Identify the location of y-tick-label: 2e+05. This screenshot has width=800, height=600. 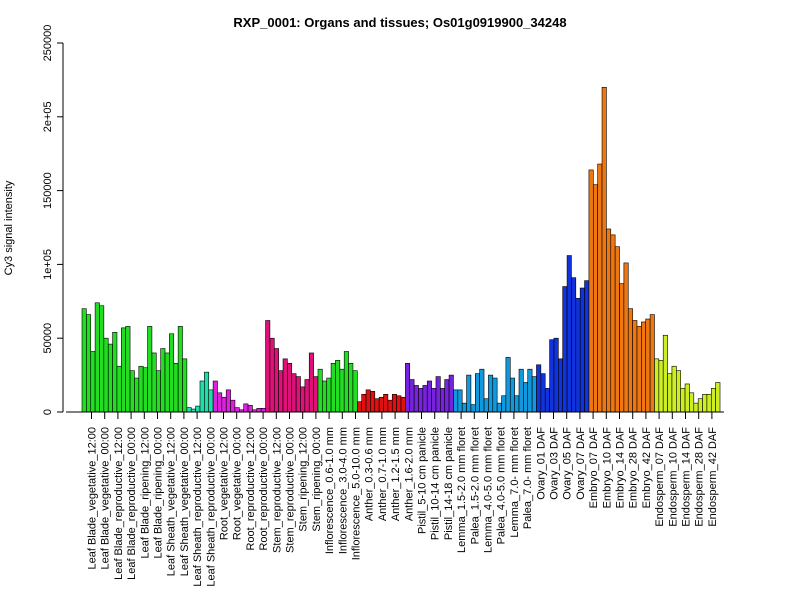
(48, 116).